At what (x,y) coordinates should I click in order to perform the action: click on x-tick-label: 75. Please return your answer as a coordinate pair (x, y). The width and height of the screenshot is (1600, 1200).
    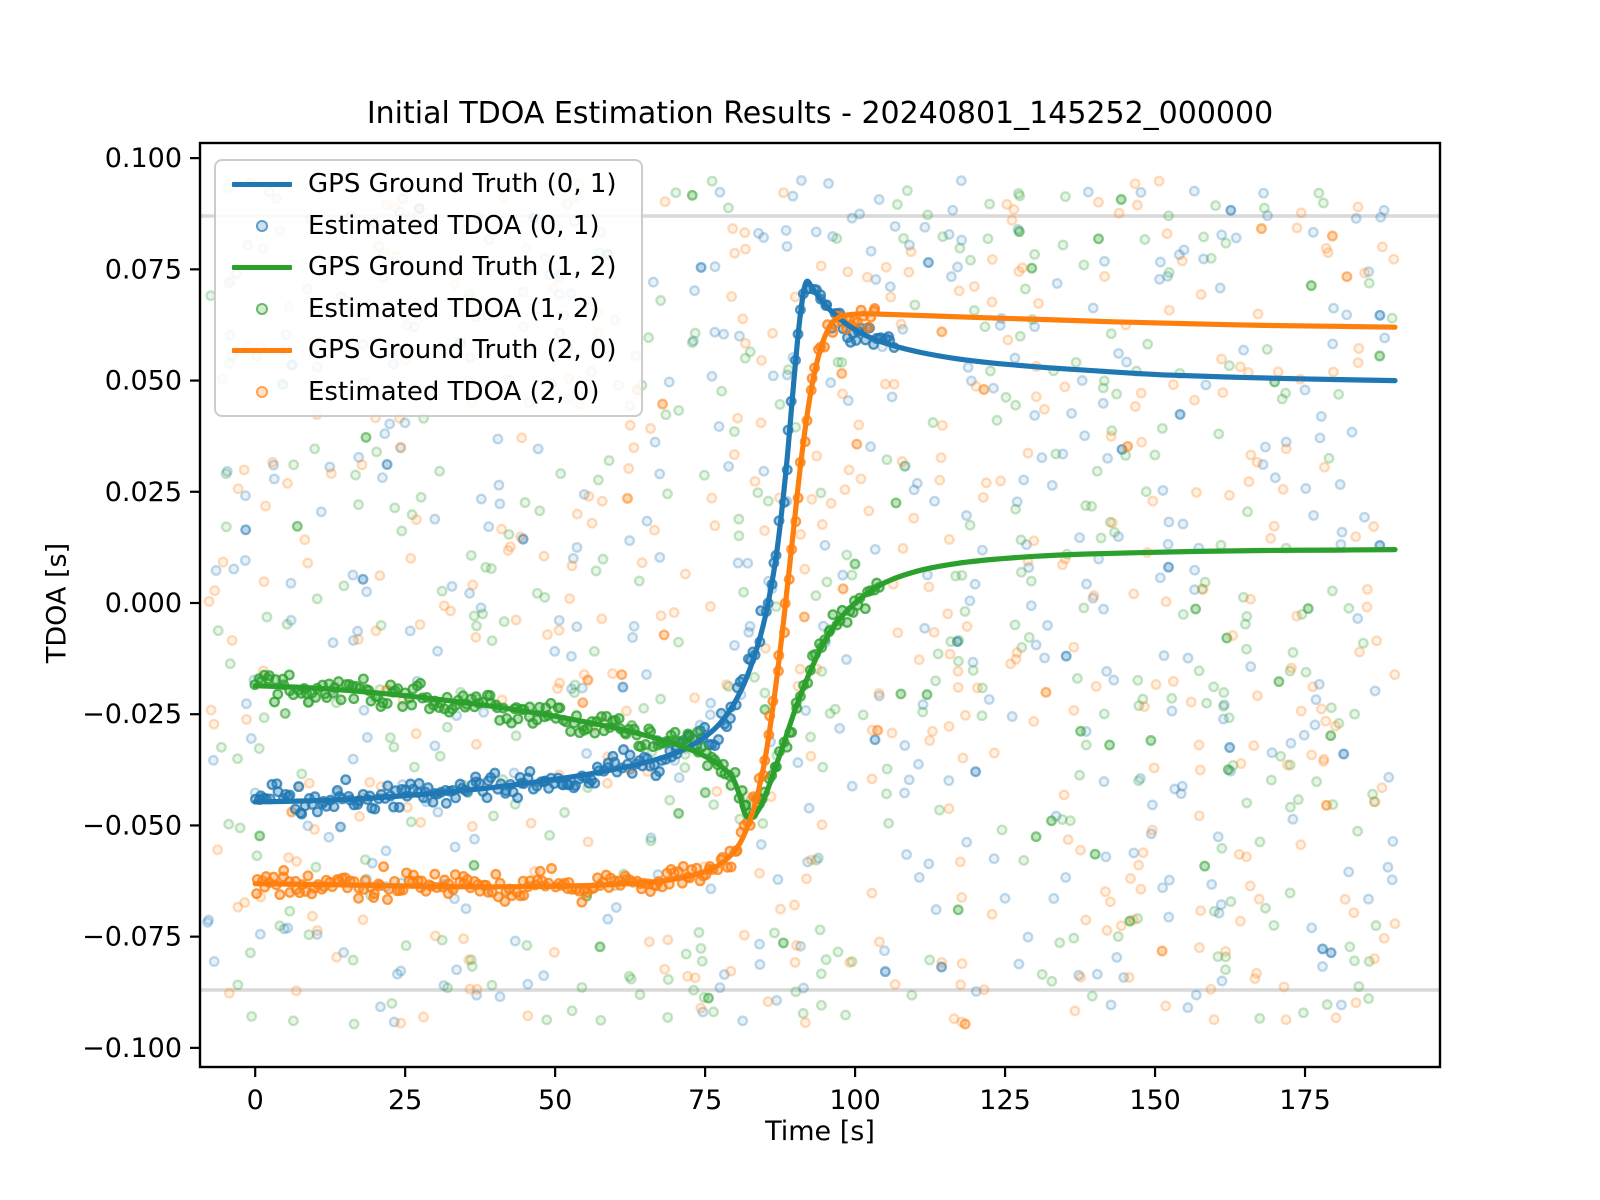
    Looking at the image, I should click on (705, 1100).